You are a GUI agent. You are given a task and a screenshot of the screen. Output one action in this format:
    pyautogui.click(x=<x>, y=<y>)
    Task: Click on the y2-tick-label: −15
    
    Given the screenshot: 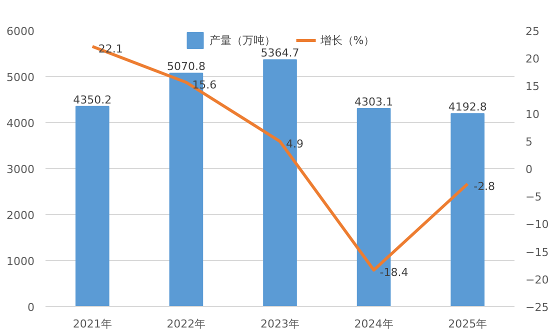 What is the action you would take?
    pyautogui.click(x=537, y=252)
    